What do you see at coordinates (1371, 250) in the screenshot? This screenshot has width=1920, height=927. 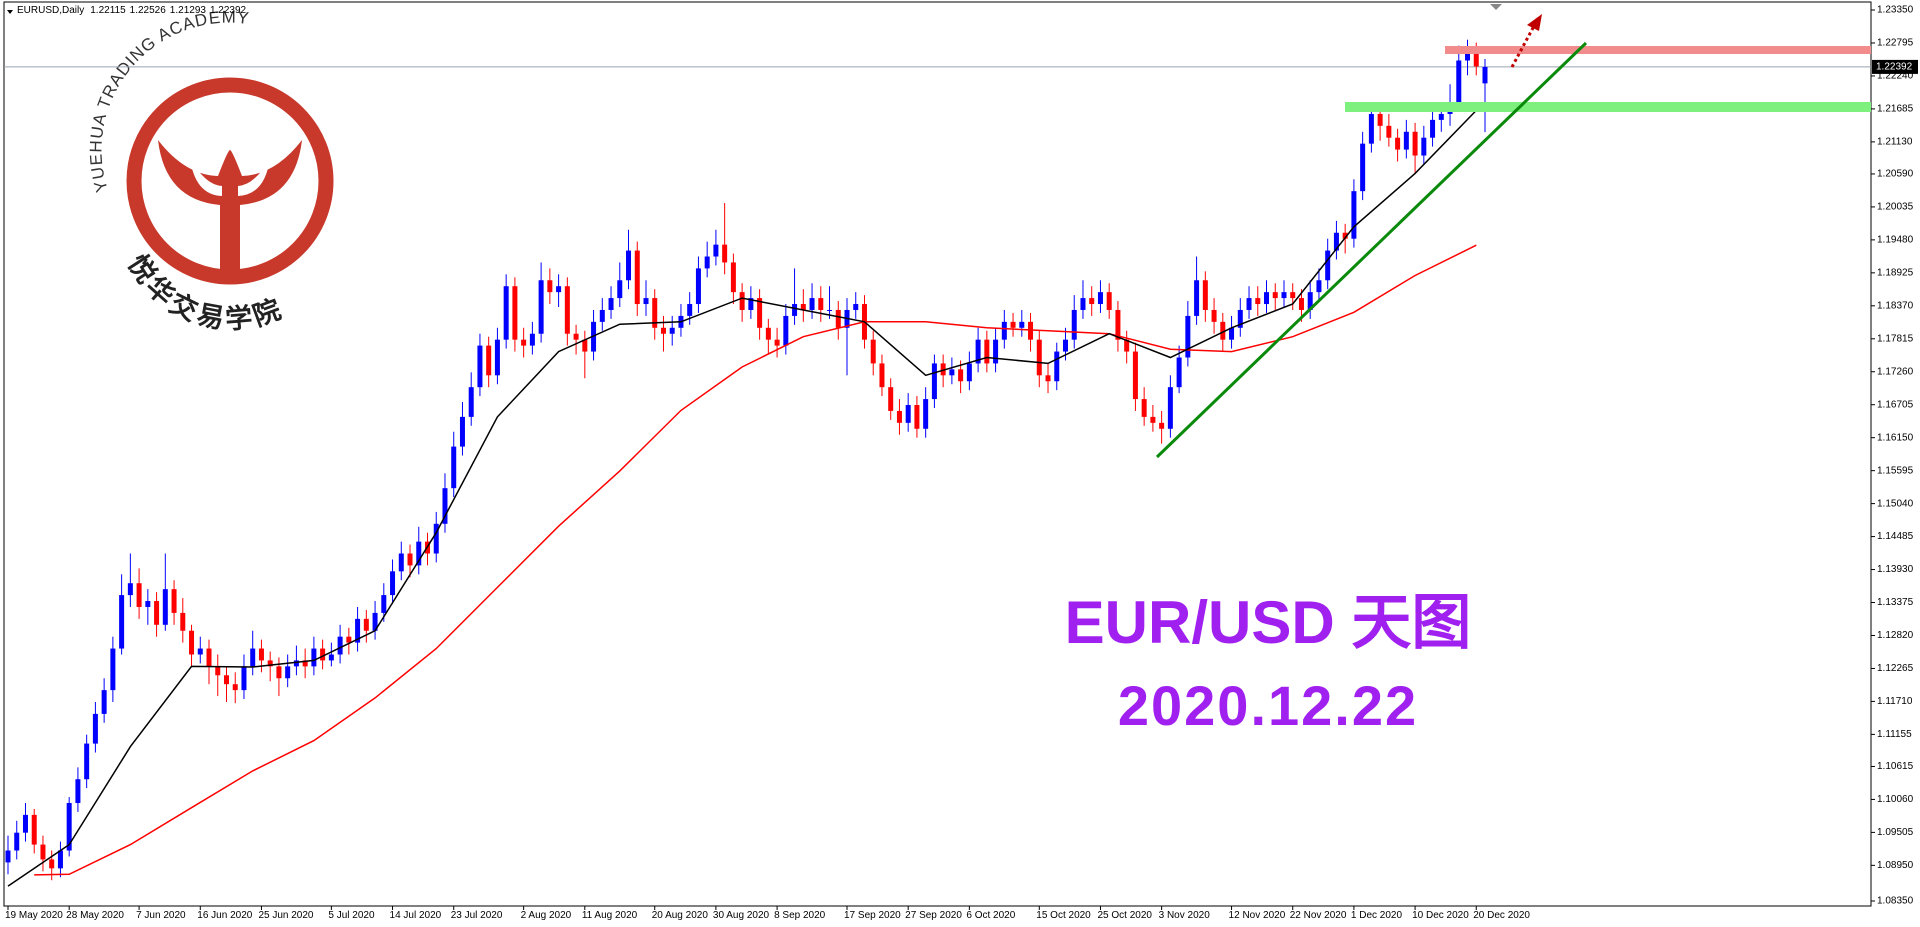 I see `trend-line` at bounding box center [1371, 250].